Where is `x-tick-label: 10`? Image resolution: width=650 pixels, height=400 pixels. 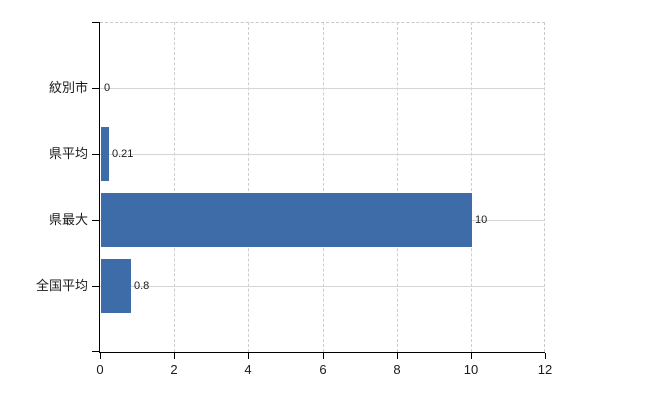
x-tick-label: 10 is located at coordinates (471, 369).